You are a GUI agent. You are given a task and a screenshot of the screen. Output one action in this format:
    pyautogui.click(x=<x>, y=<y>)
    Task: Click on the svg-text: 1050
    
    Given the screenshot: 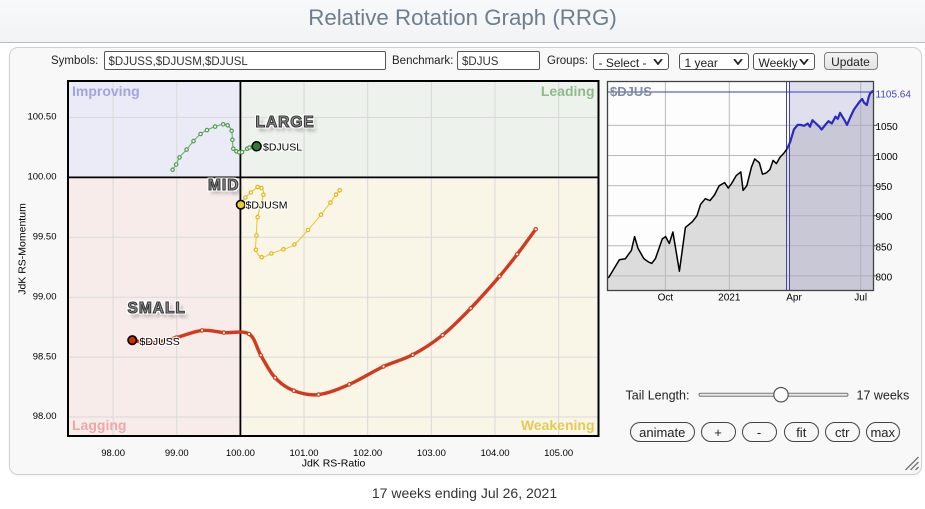 What is the action you would take?
    pyautogui.click(x=887, y=127)
    